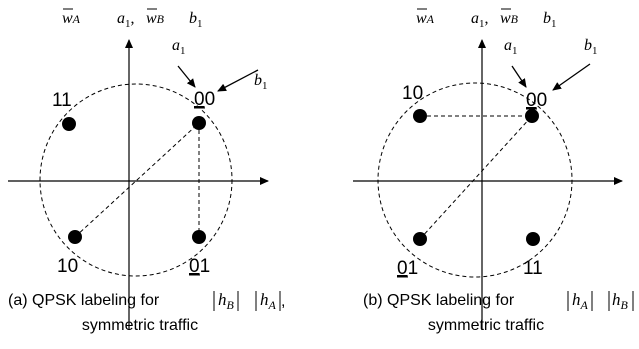  I want to click on label-bottom-right: 01, so click(199, 266).